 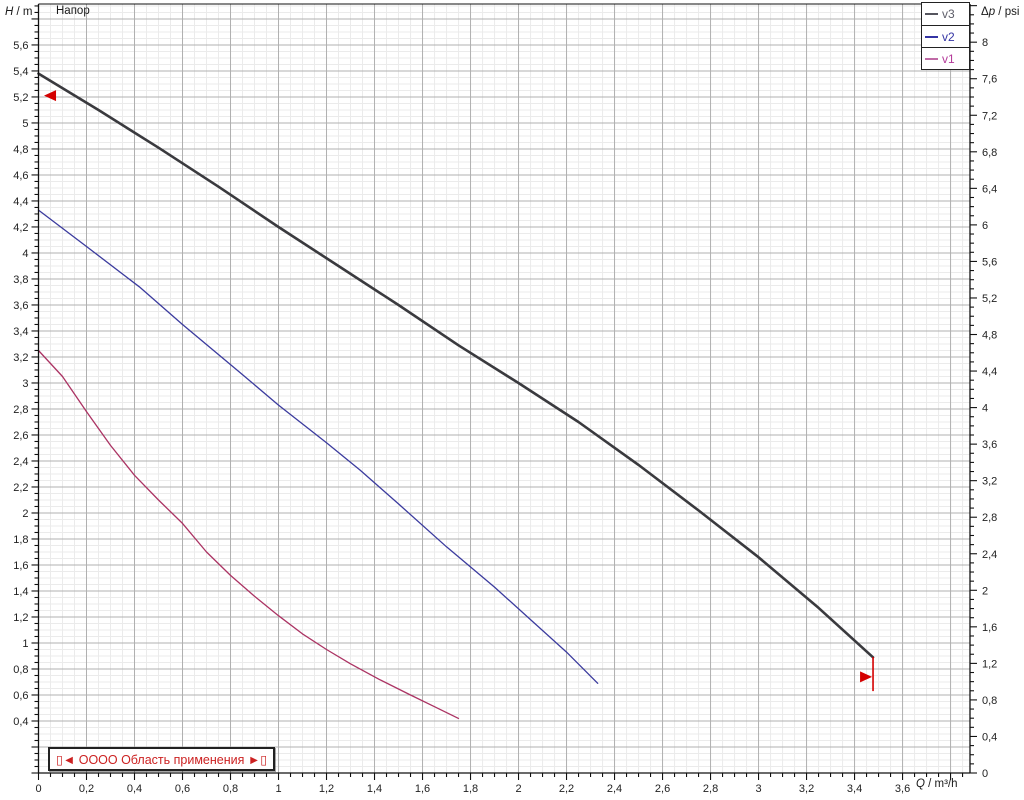 What do you see at coordinates (25, 514) in the screenshot?
I see `y-left-tick-label: 2` at bounding box center [25, 514].